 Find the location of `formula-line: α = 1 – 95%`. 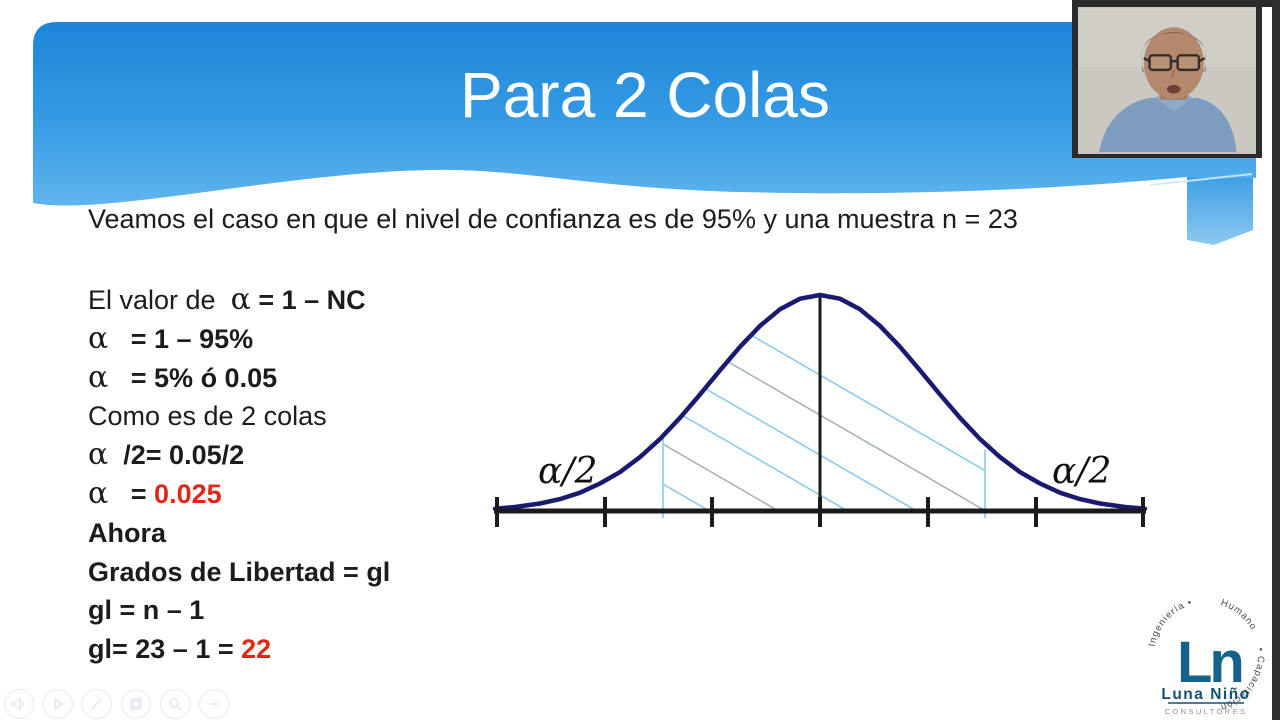

formula-line: α = 1 – 95% is located at coordinates (239, 339).